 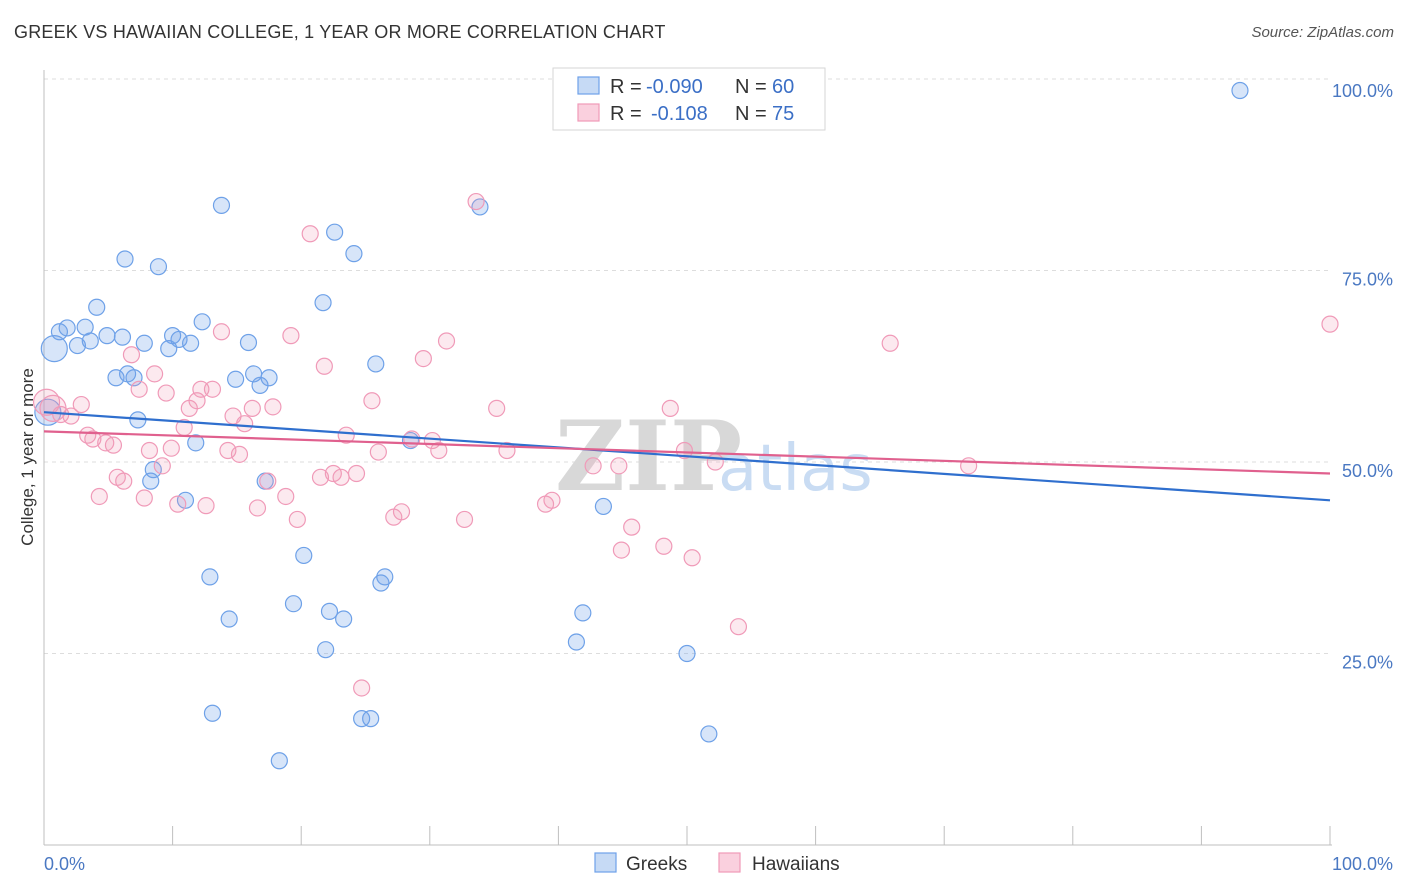 I want to click on legend-n-label-hawaiians: N =, so click(x=751, y=114).